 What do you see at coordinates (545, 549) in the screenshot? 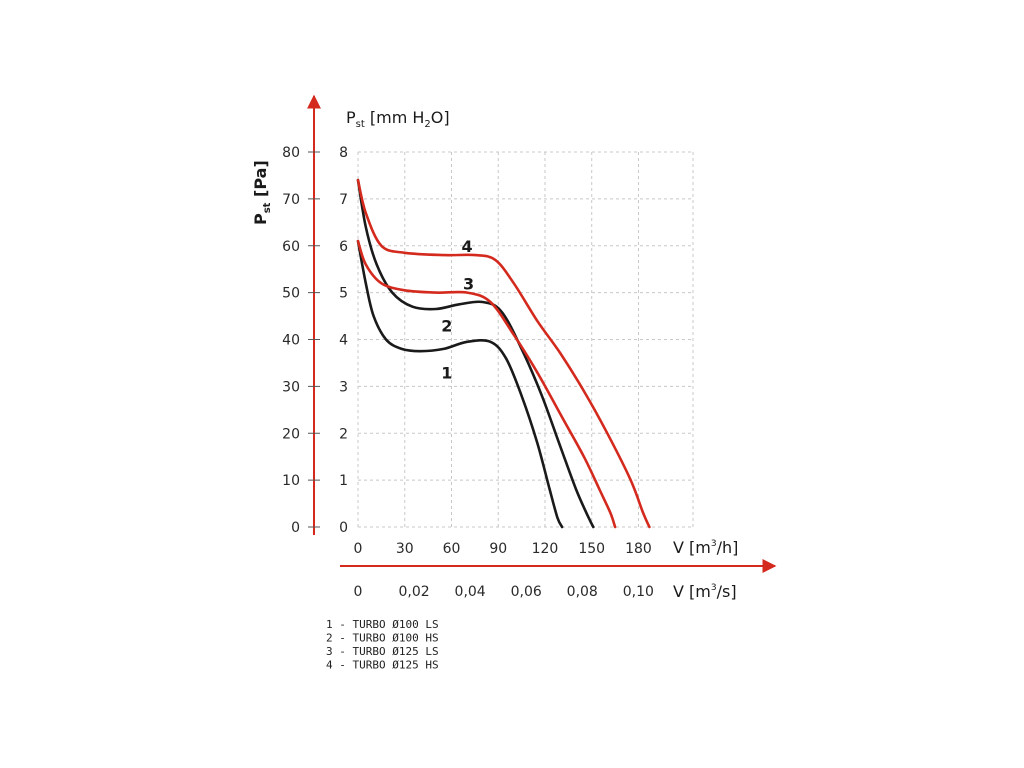
I see `x-m3h-tick-label: 120` at bounding box center [545, 549].